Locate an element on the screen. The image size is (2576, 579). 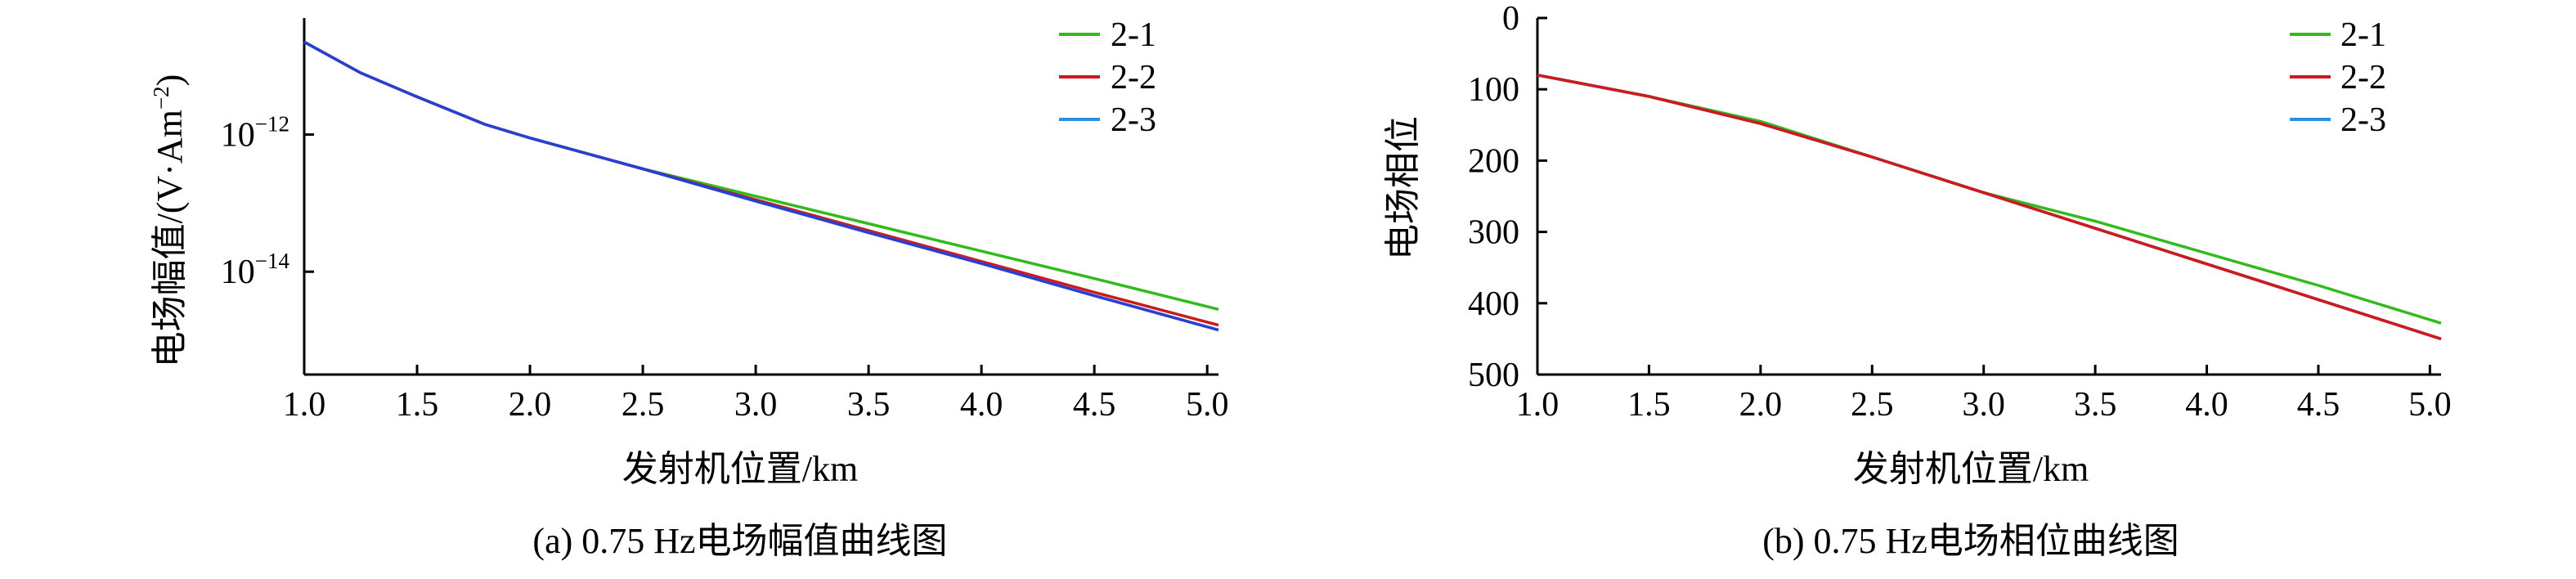
amplitude-x-tick-label: 3.0 is located at coordinates (756, 405).